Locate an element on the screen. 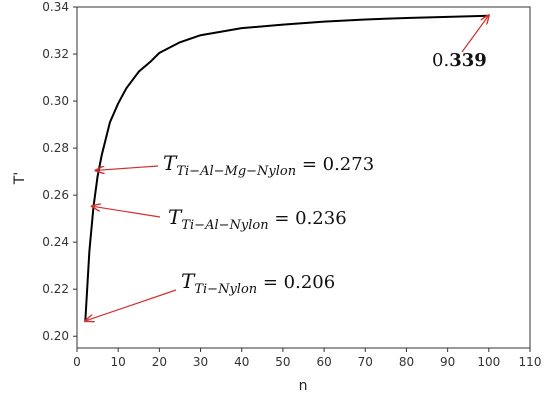 Image resolution: width=550 pixels, height=400 pixels. annotation-label: 0.339 is located at coordinates (459, 60).